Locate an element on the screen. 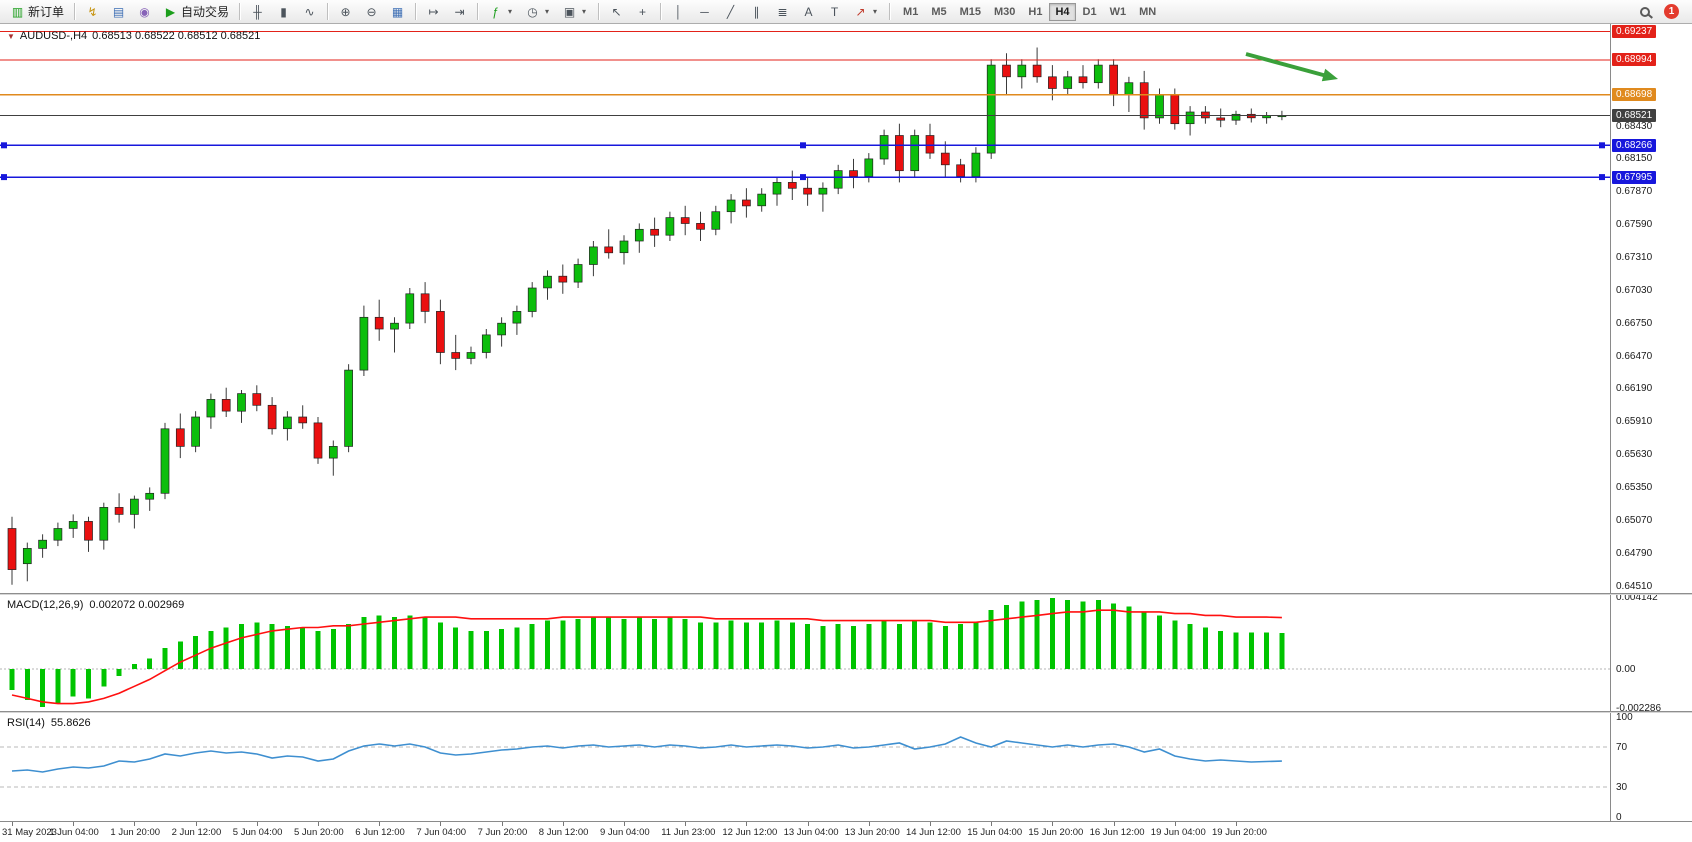 The width and height of the screenshot is (1692, 842). fibonacci-button: ≣ is located at coordinates (782, 12).